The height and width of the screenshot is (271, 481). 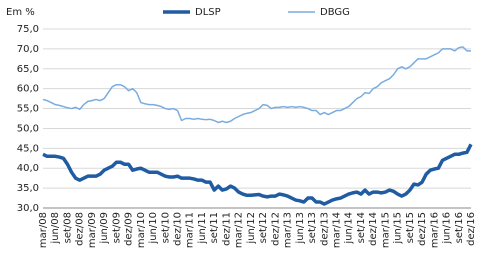 I want to click on x-tick-label: mar/09, so click(x=92, y=230).